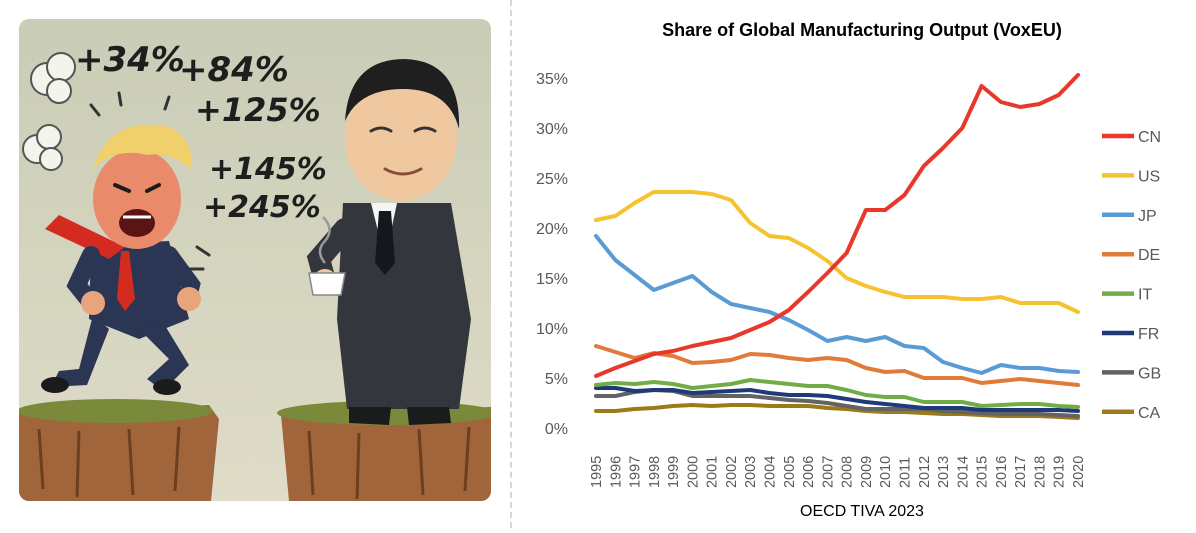 Image resolution: width=1196 pixels, height=533 pixels. I want to click on legend-label-it: IT, so click(1145, 295).